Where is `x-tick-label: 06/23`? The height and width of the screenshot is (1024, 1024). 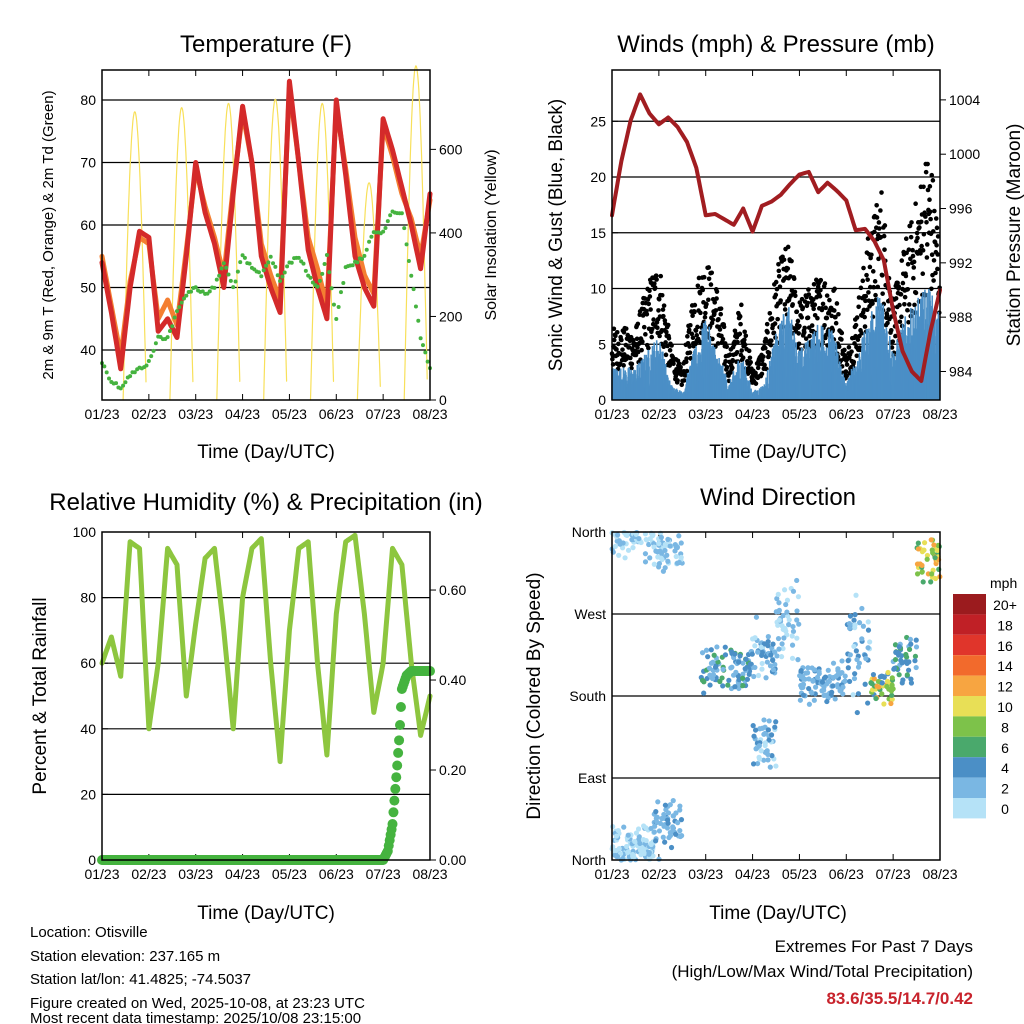 x-tick-label: 06/23 is located at coordinates (846, 414).